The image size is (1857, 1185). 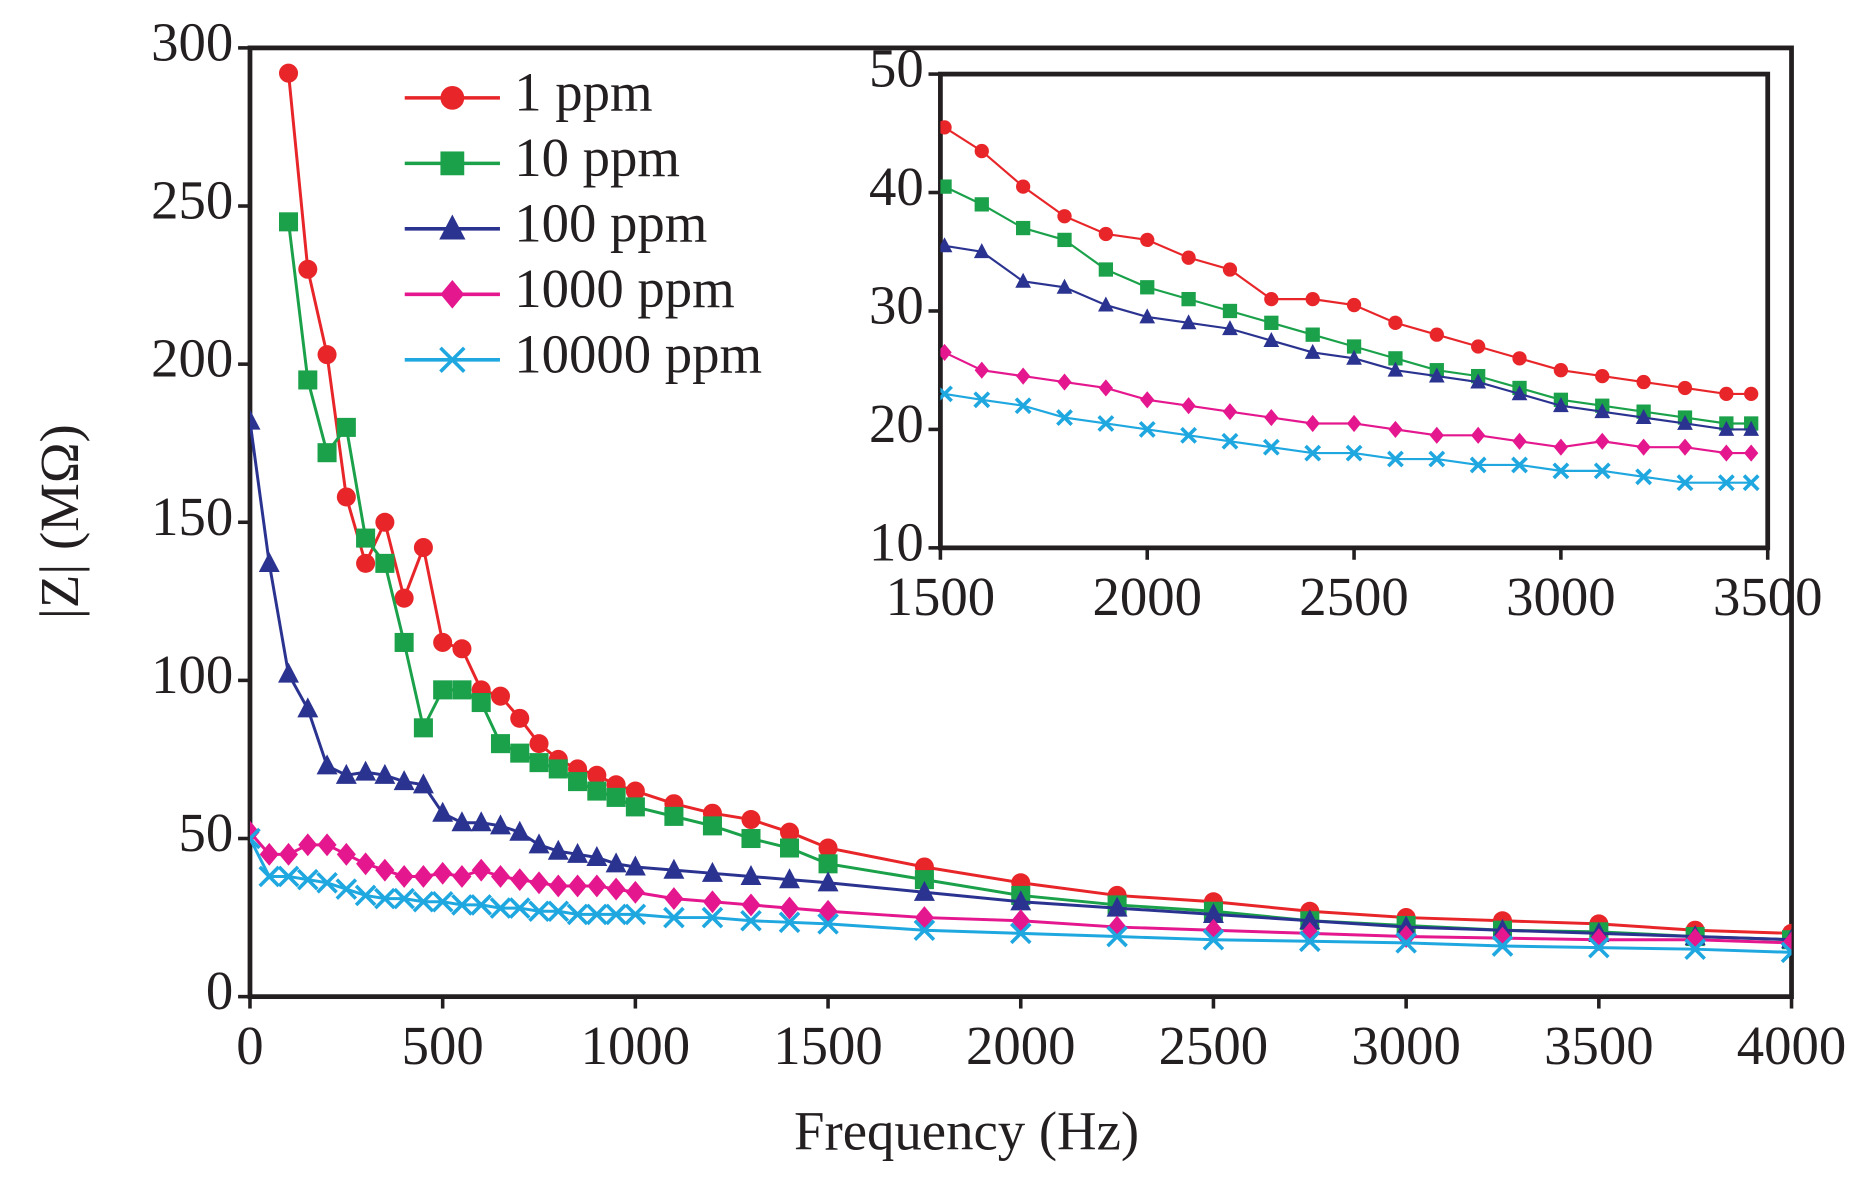 I want to click on legend-label: 10 ppm, so click(x=597, y=157).